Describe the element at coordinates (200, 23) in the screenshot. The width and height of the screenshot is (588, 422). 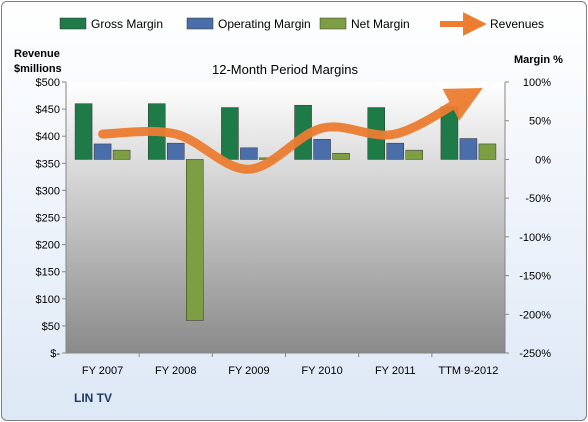
I see `legend-swatch-operating-margin` at that location.